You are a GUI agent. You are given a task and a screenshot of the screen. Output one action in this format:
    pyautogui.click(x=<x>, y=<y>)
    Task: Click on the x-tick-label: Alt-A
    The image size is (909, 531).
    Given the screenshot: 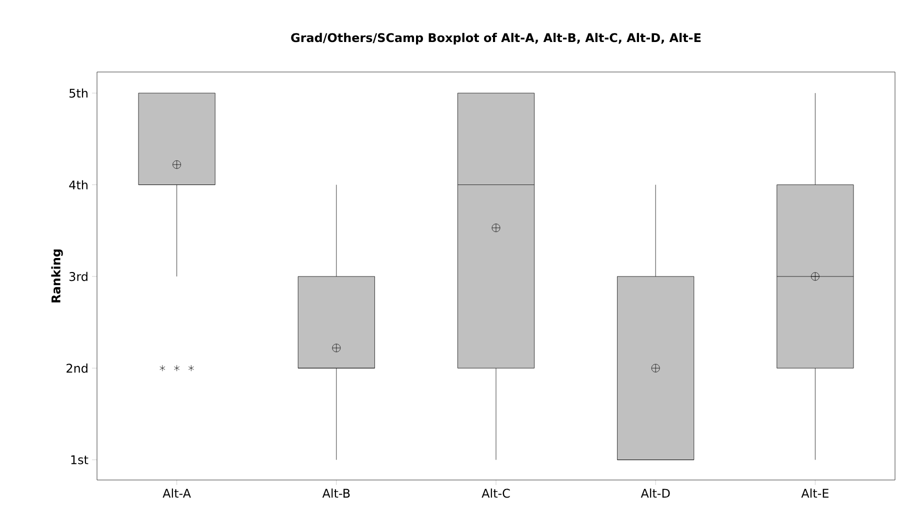 What is the action you would take?
    pyautogui.click(x=176, y=493)
    